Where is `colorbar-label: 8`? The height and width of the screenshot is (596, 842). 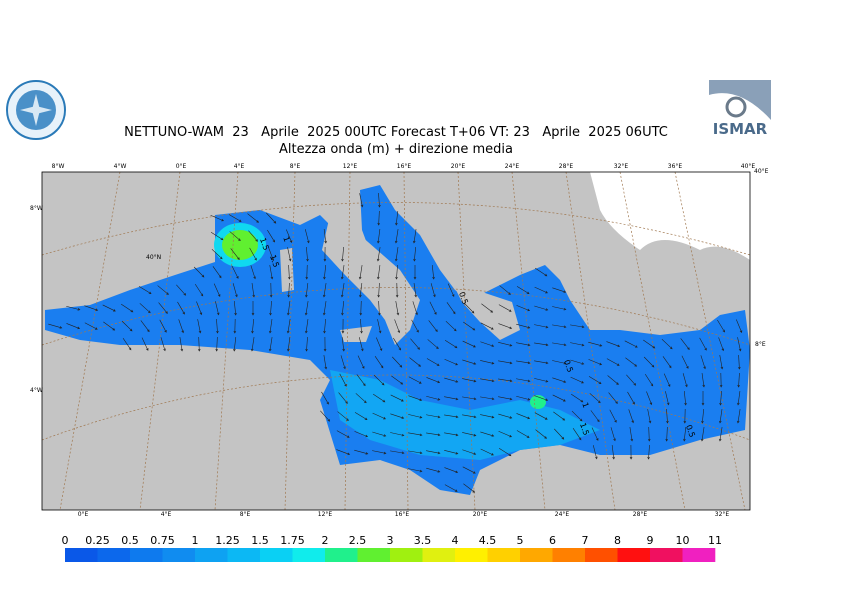 colorbar-label: 8 is located at coordinates (617, 540).